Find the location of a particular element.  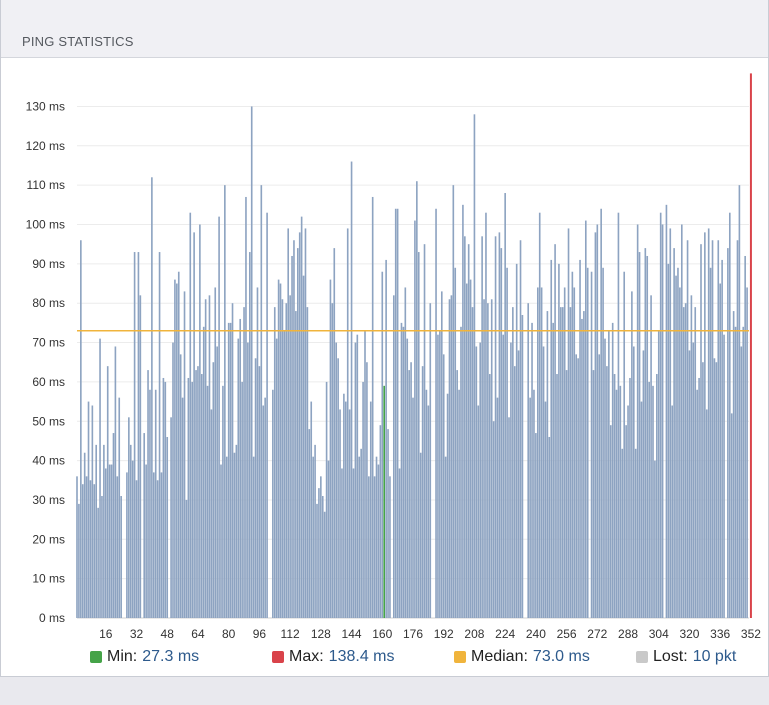

x-tick-label: 304 is located at coordinates (659, 634).